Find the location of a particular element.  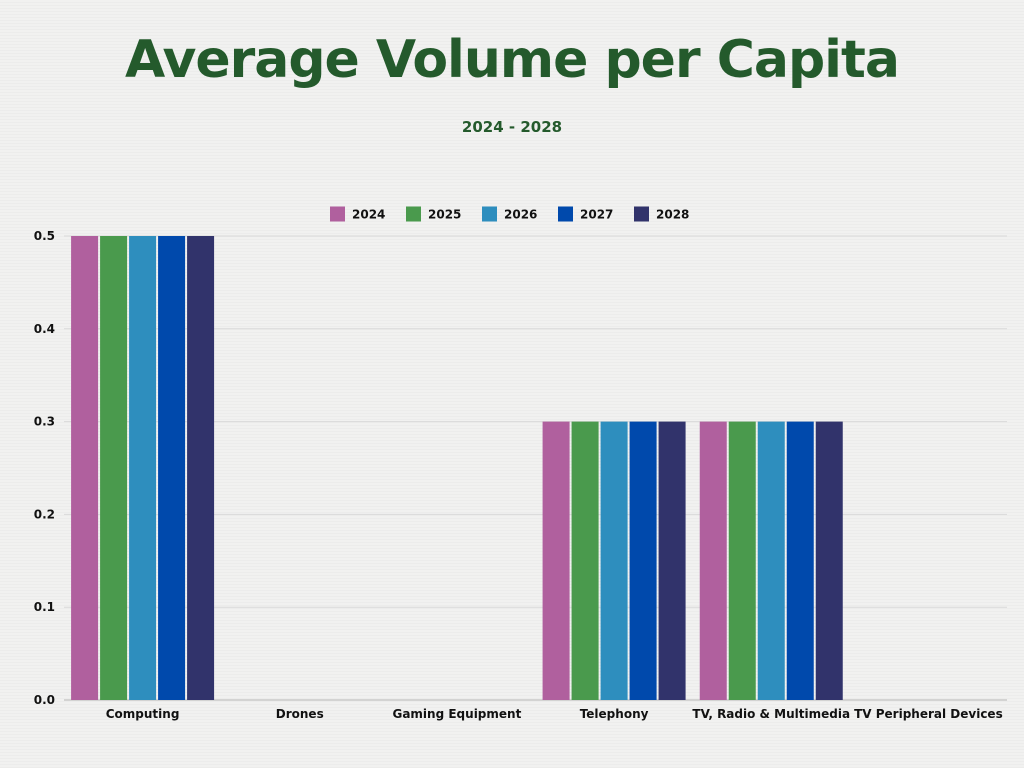

chart-subtitle: 2024 - 2028 is located at coordinates (512, 127).